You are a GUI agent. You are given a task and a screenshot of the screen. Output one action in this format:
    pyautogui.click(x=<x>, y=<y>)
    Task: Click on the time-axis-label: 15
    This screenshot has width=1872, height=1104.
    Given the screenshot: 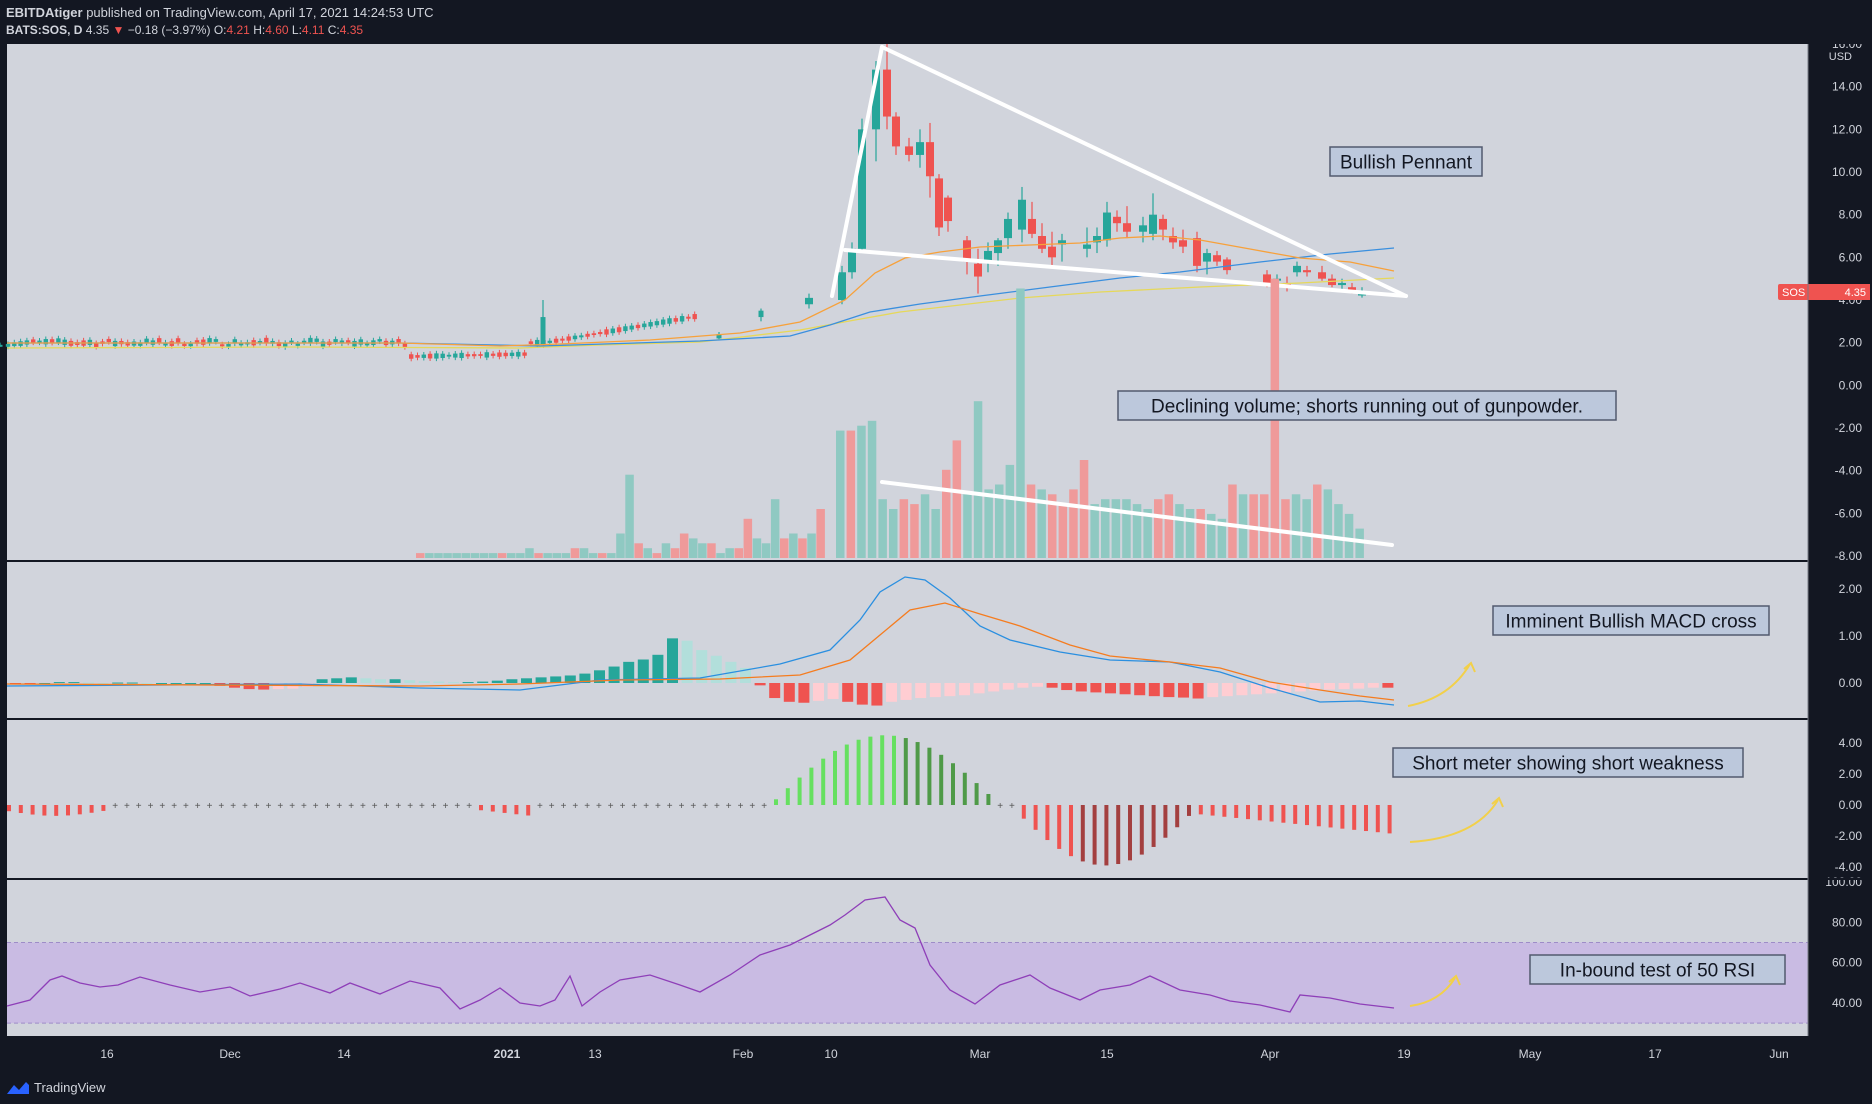 What is the action you would take?
    pyautogui.click(x=1107, y=1054)
    